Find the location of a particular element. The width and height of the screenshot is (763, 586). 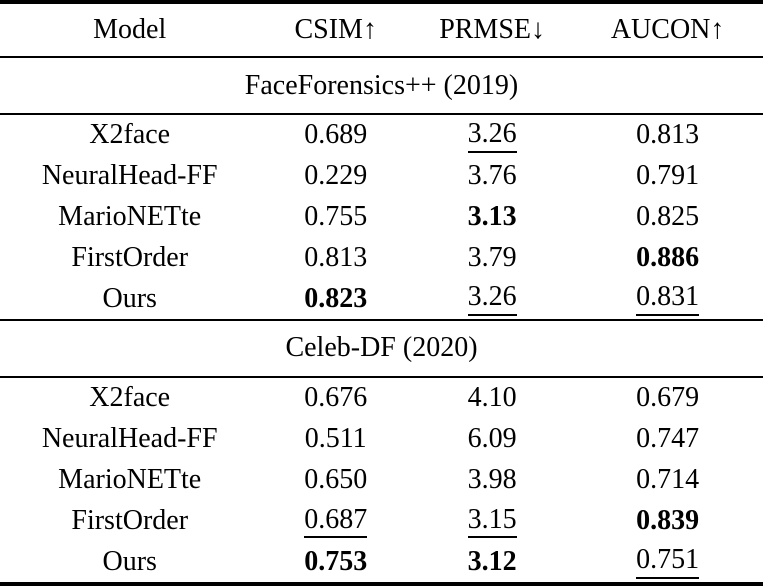

csim-cell: 0.813 is located at coordinates (335, 257).